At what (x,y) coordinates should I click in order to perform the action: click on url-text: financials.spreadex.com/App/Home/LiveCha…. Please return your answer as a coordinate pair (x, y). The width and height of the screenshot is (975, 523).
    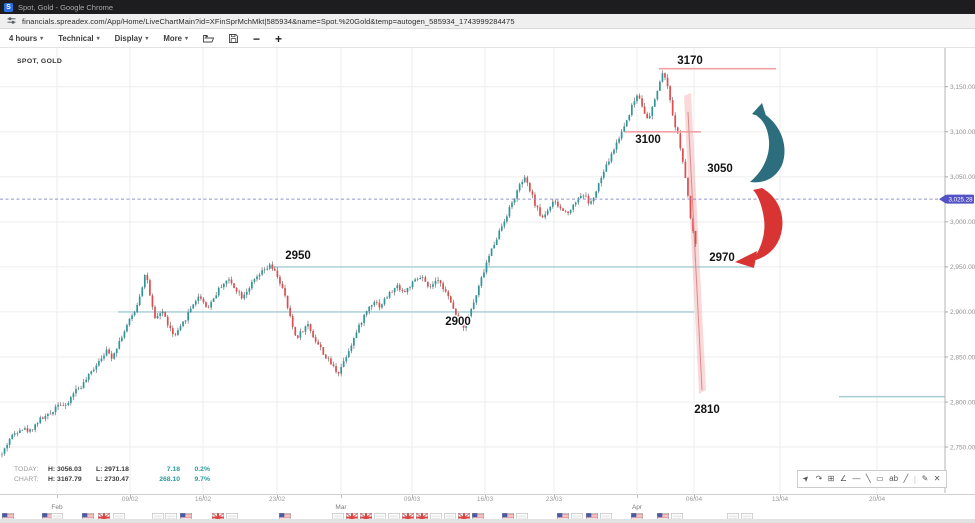
    Looking at the image, I should click on (268, 21).